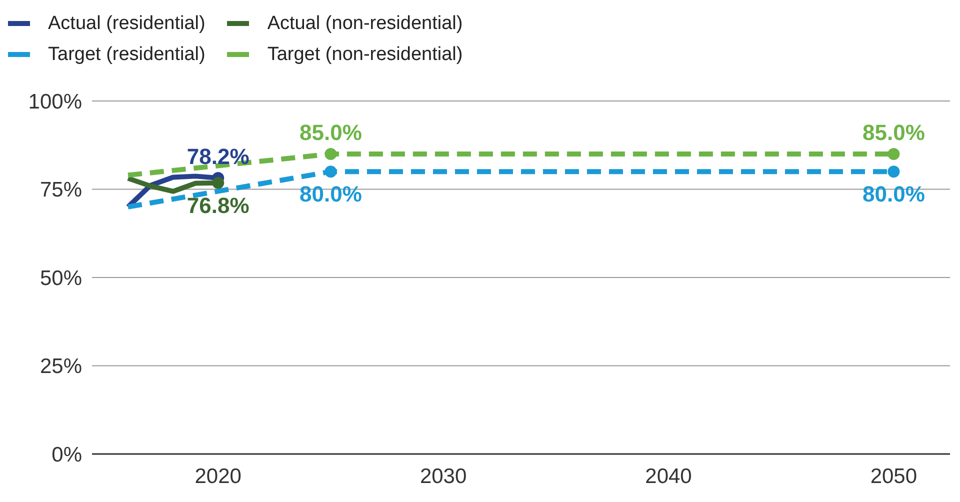  I want to click on x-tick-label: 2050, so click(894, 476).